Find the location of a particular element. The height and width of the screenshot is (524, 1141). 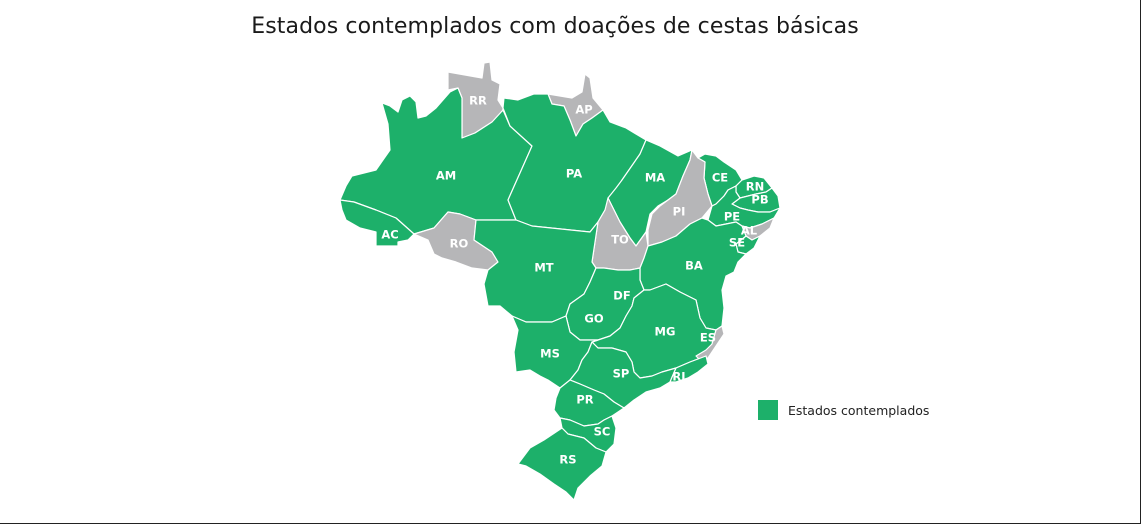

state-label-mg: MG is located at coordinates (665, 332).